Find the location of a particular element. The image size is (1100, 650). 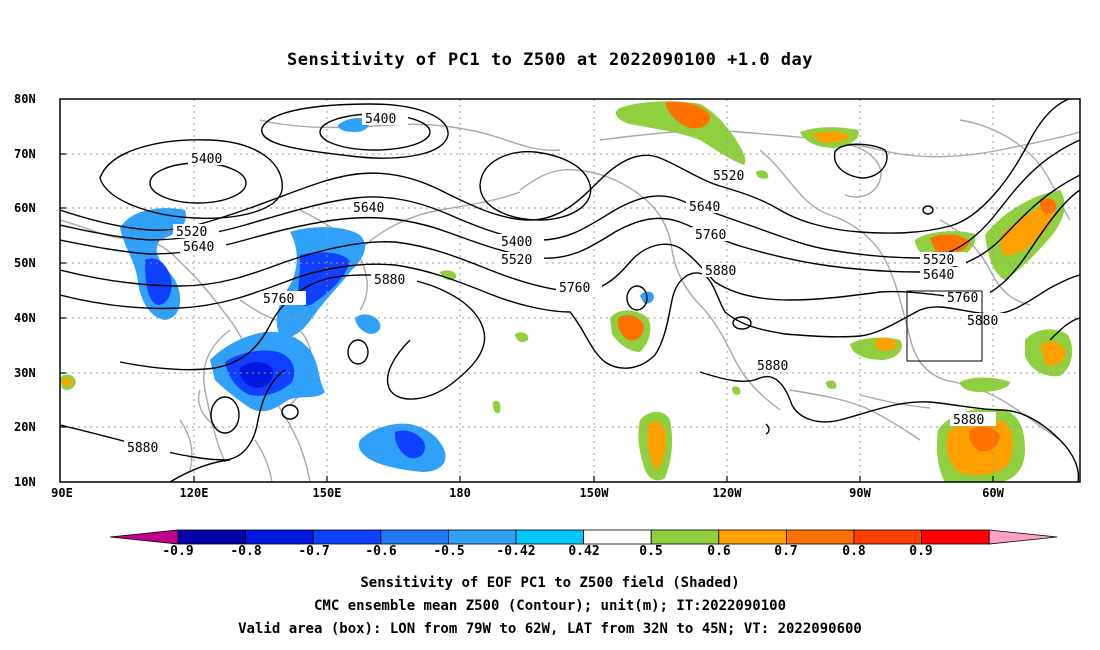

lat-label: 80N is located at coordinates (25, 99).